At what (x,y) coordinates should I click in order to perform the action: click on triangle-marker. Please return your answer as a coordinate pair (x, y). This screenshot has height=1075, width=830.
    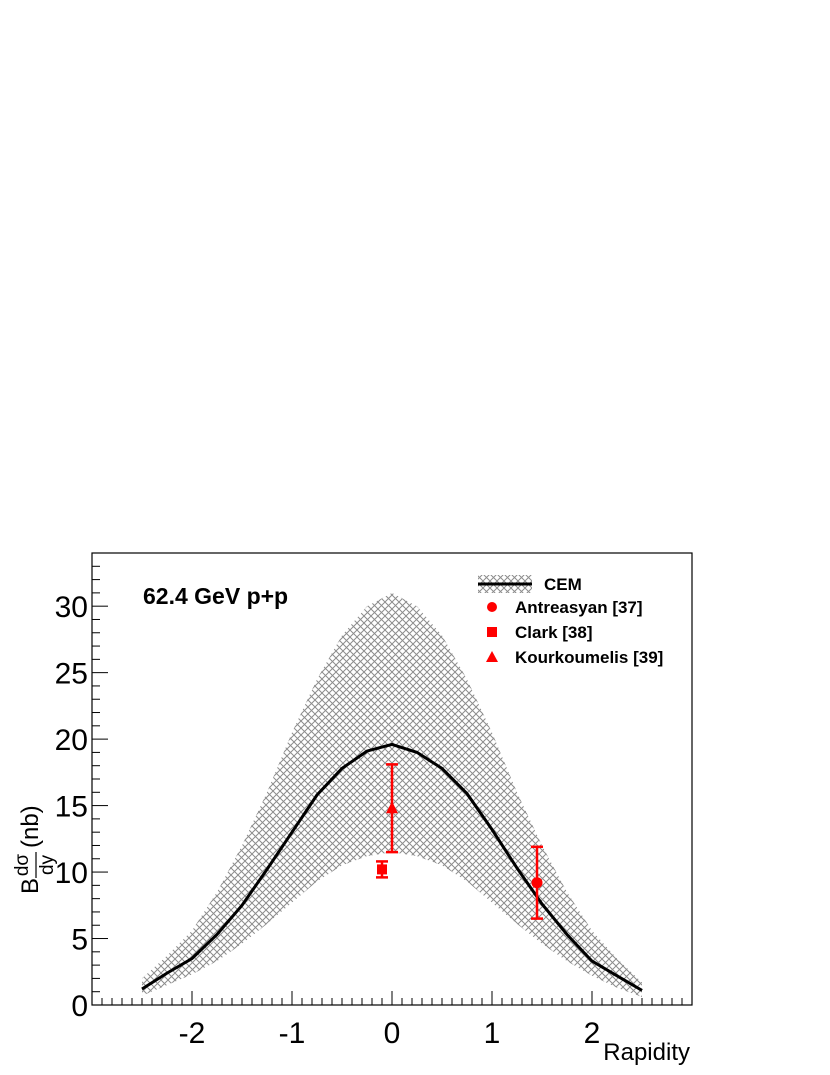
    Looking at the image, I should click on (392, 807).